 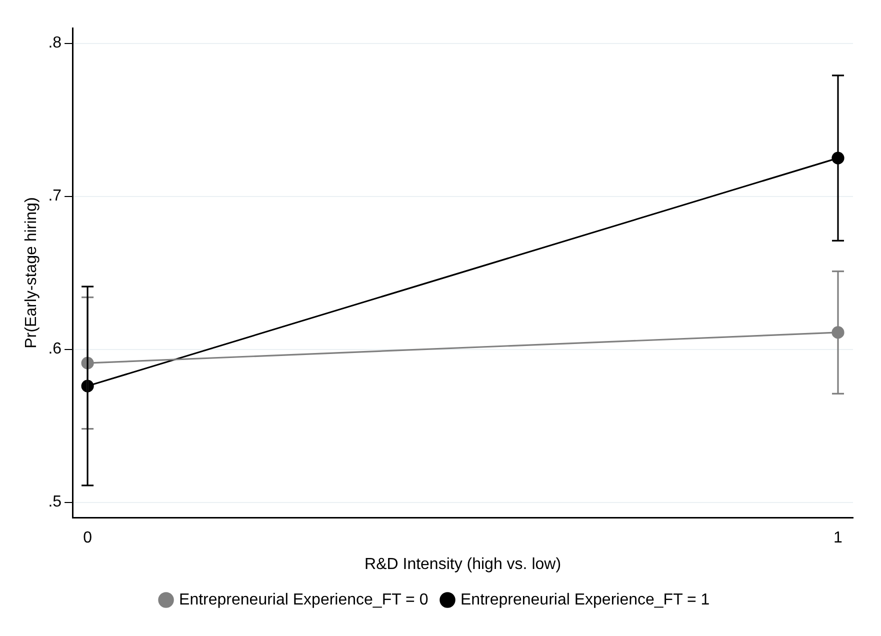 What do you see at coordinates (31, 272) in the screenshot?
I see `y-axis-title: Pr(Early-stage hiring)` at bounding box center [31, 272].